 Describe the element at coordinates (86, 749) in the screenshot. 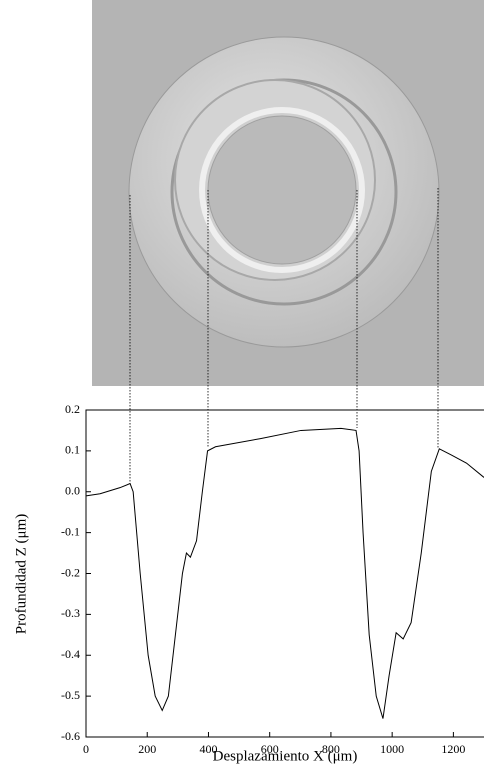

I see `x-tick-label: 0` at that location.